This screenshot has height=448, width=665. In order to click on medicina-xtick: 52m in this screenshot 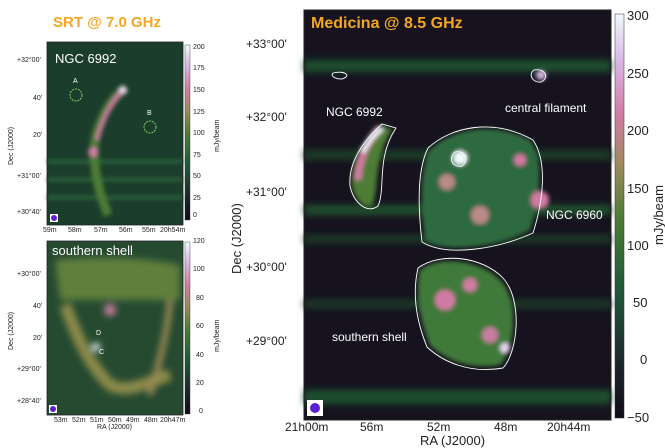, I will do `click(439, 427)`.